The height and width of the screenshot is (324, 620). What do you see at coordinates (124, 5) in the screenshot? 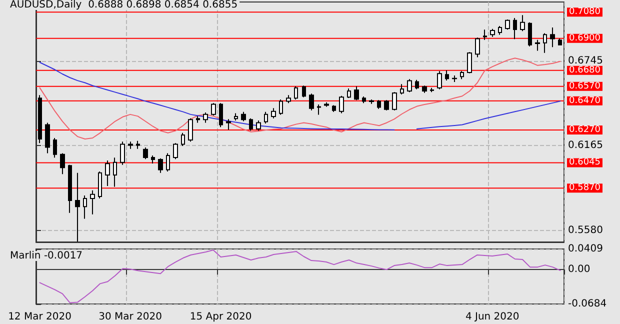
I see `chart-title: AUDUSD,Daily 0.6888 0.6898 0.6854 0.6855` at bounding box center [124, 5].